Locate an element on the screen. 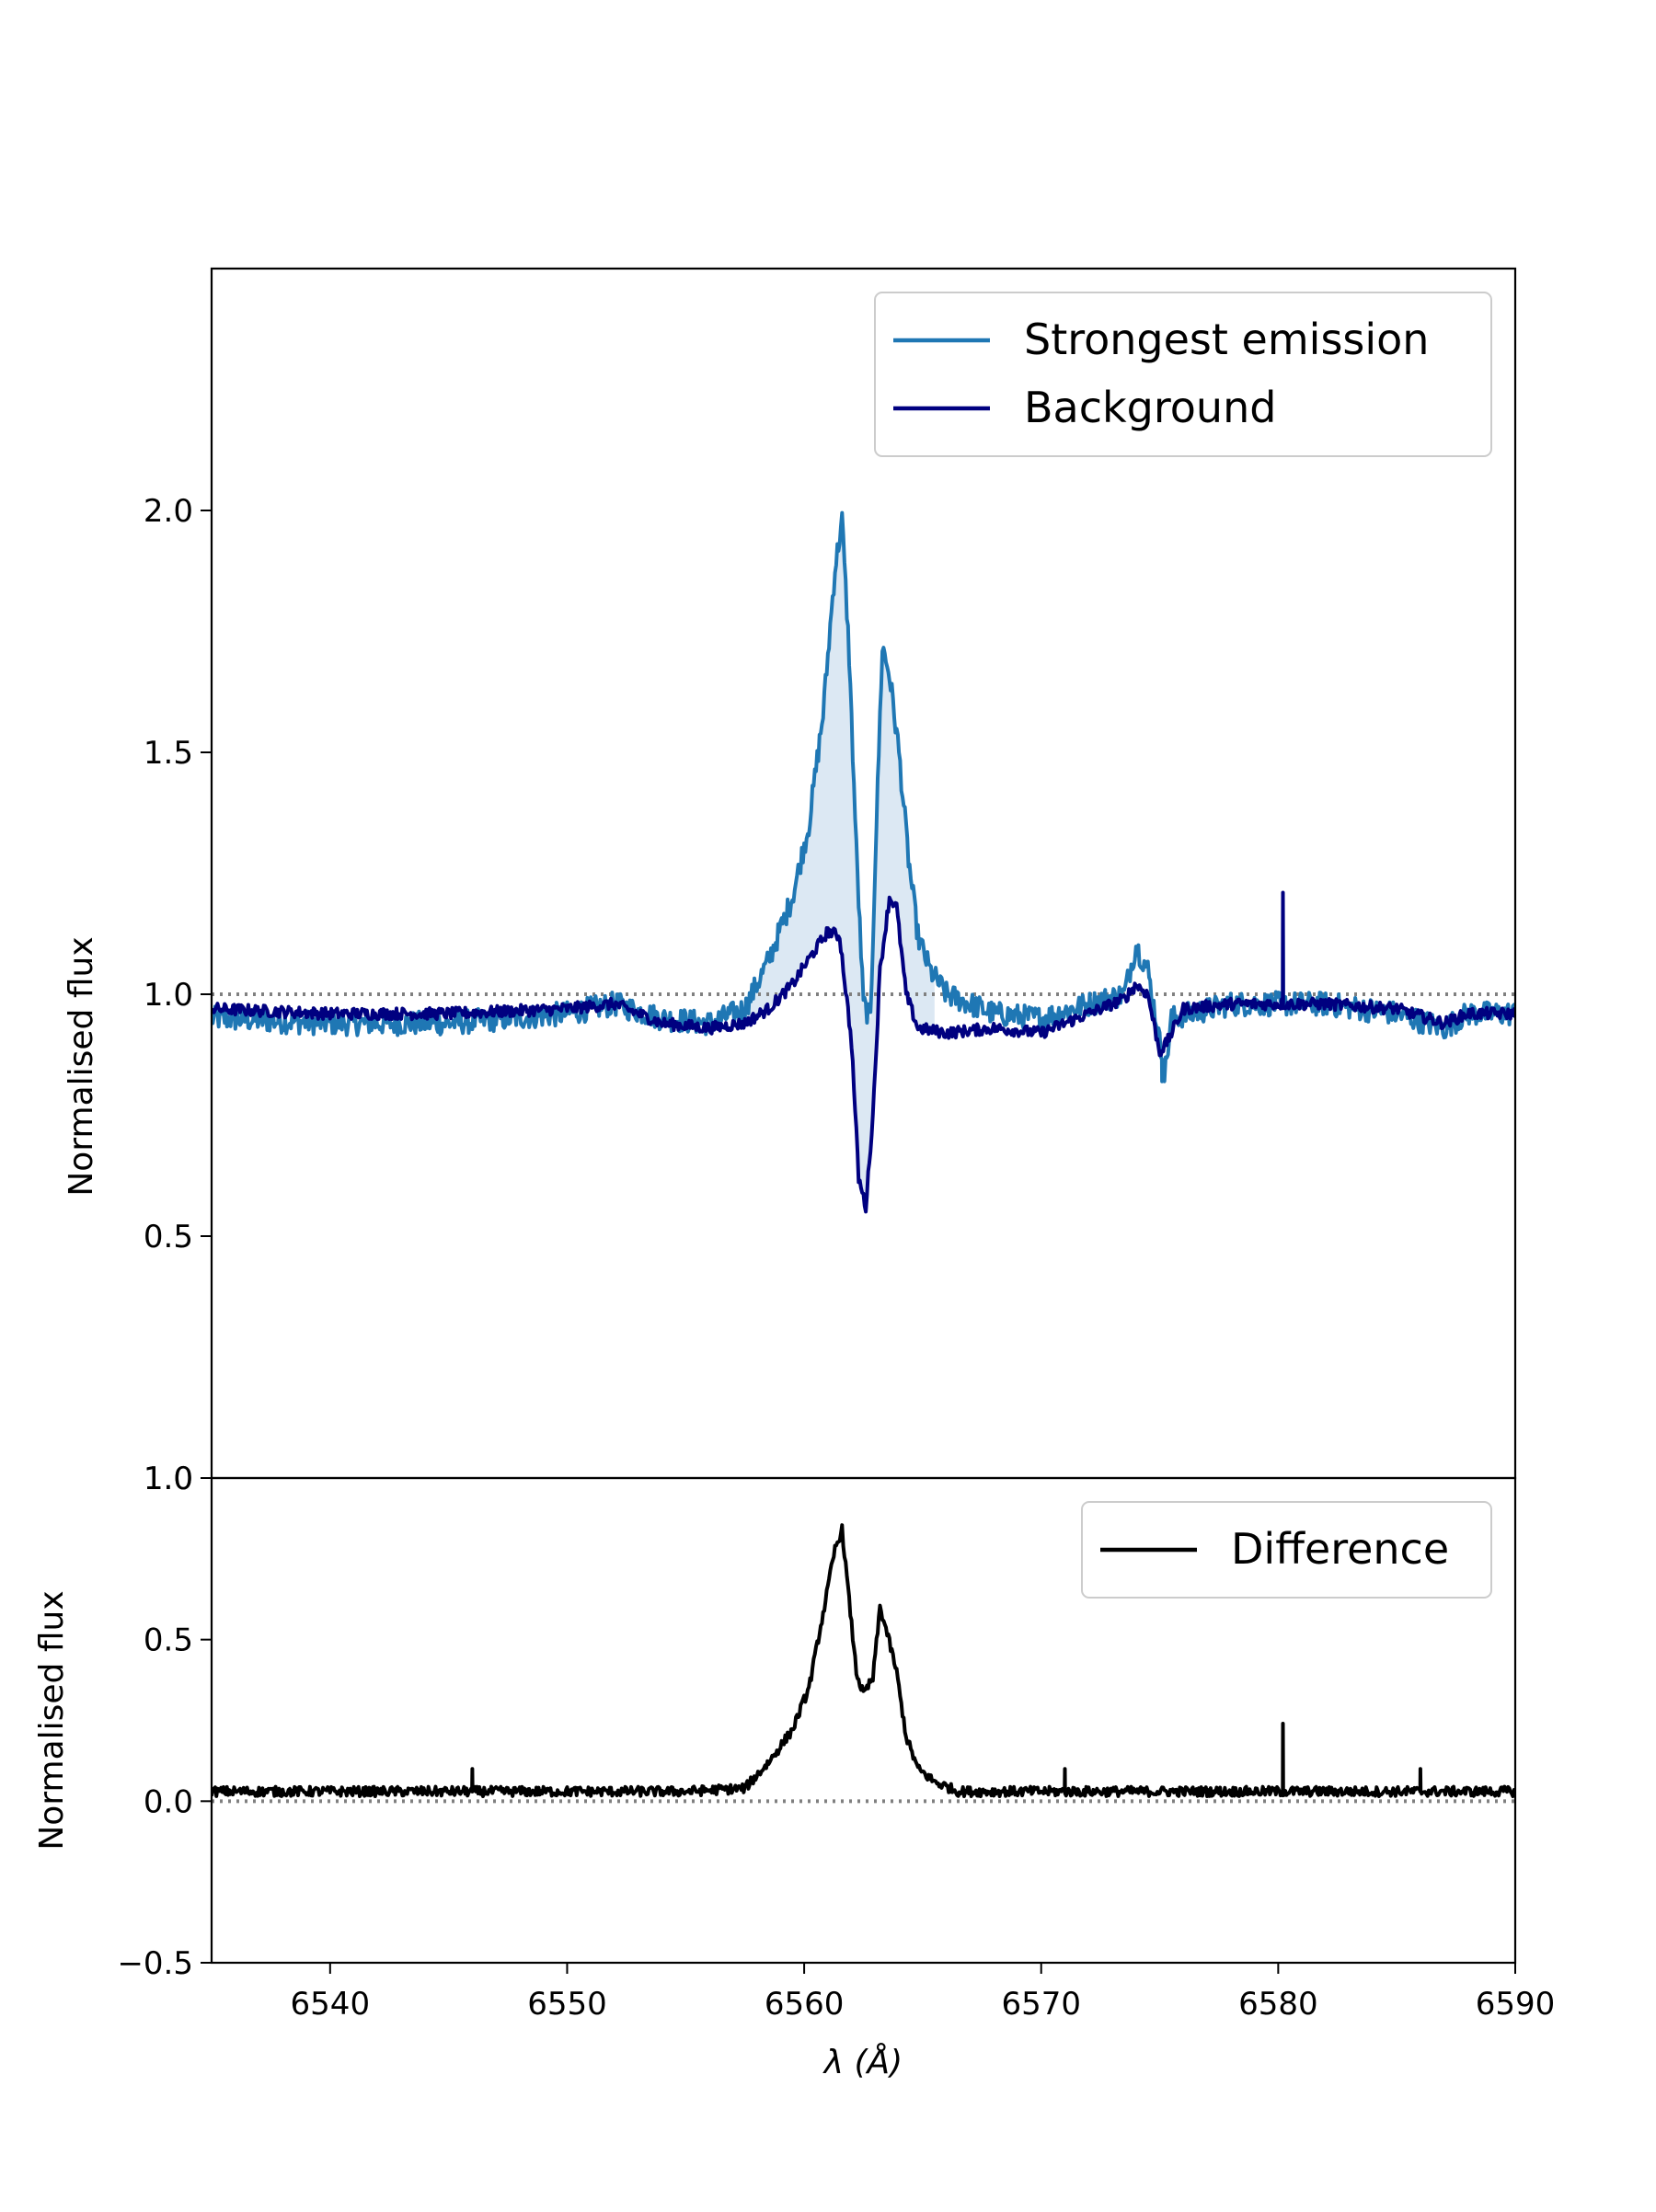 The image size is (1656, 2212). plot-area-bottom is located at coordinates (863, 1664).